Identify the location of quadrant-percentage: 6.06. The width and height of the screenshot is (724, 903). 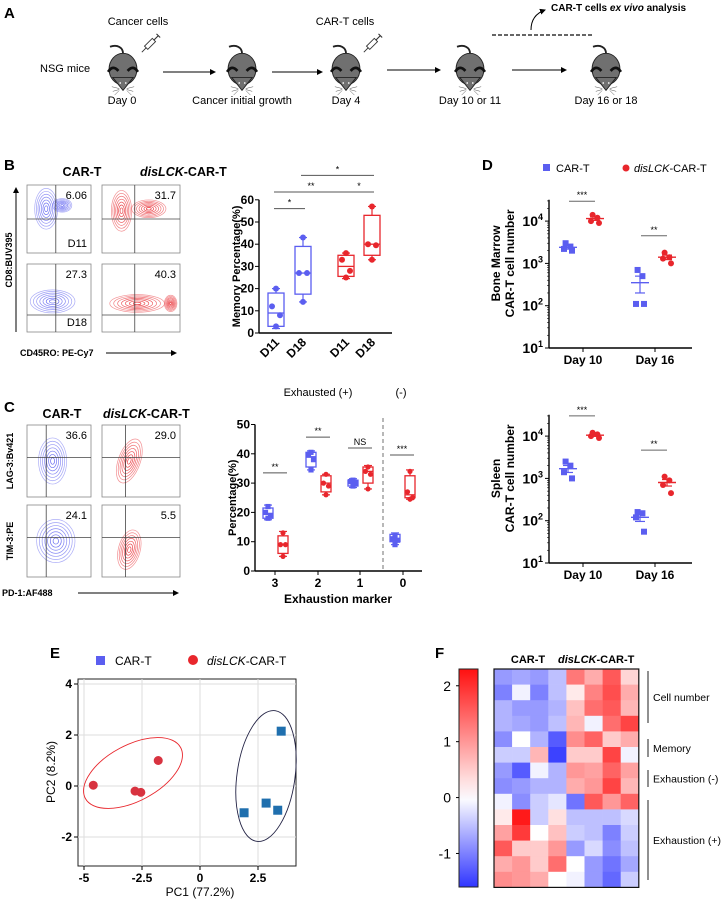
(76, 196).